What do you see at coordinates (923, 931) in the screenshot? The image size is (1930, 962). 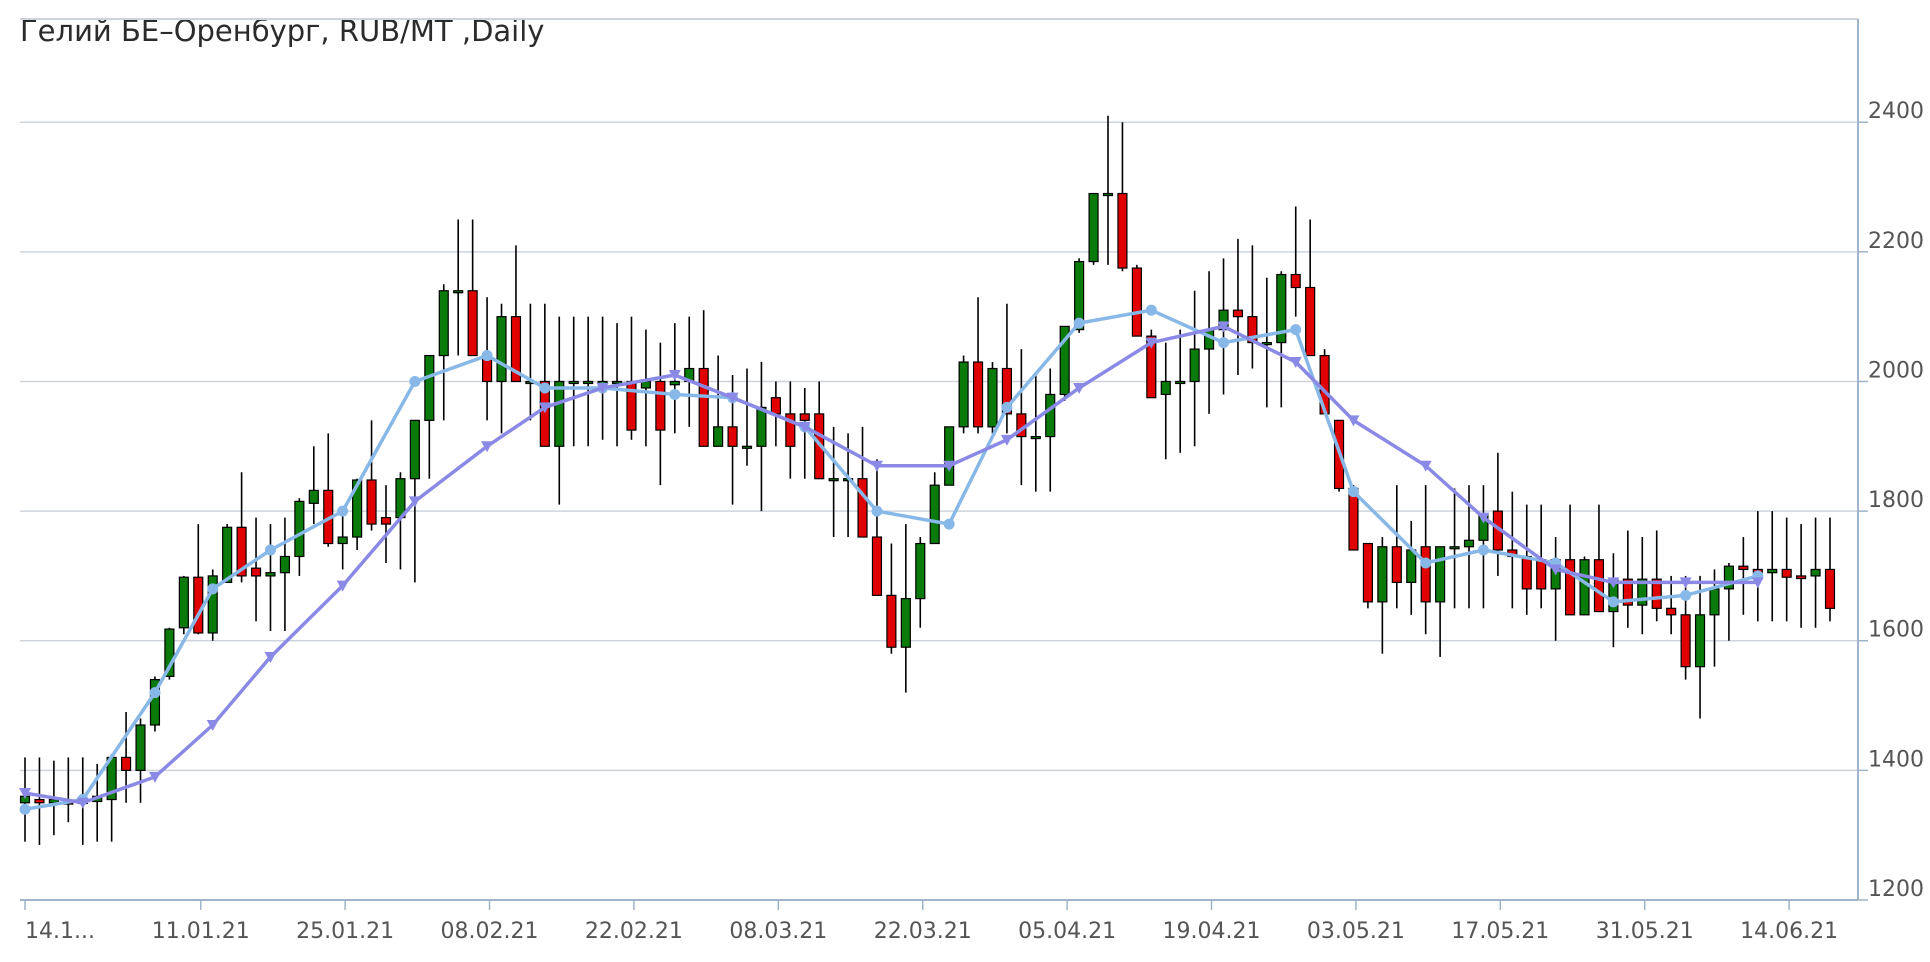 I see `x-tick-label: 22.03.21` at bounding box center [923, 931].